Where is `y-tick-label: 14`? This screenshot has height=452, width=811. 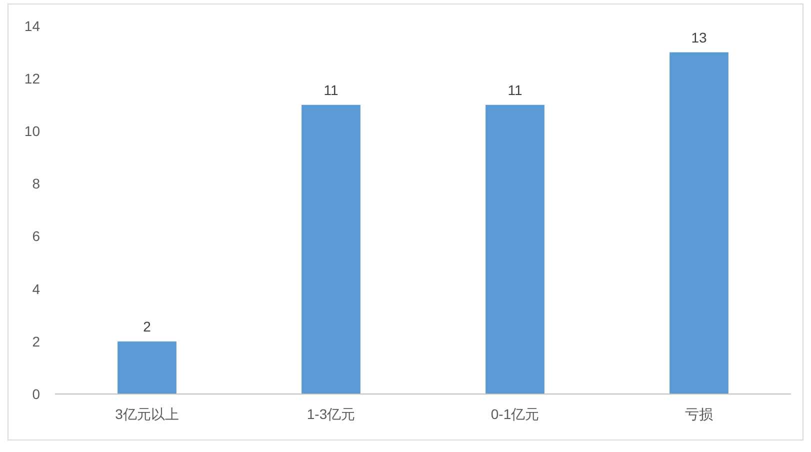 y-tick-label: 14 is located at coordinates (32, 26).